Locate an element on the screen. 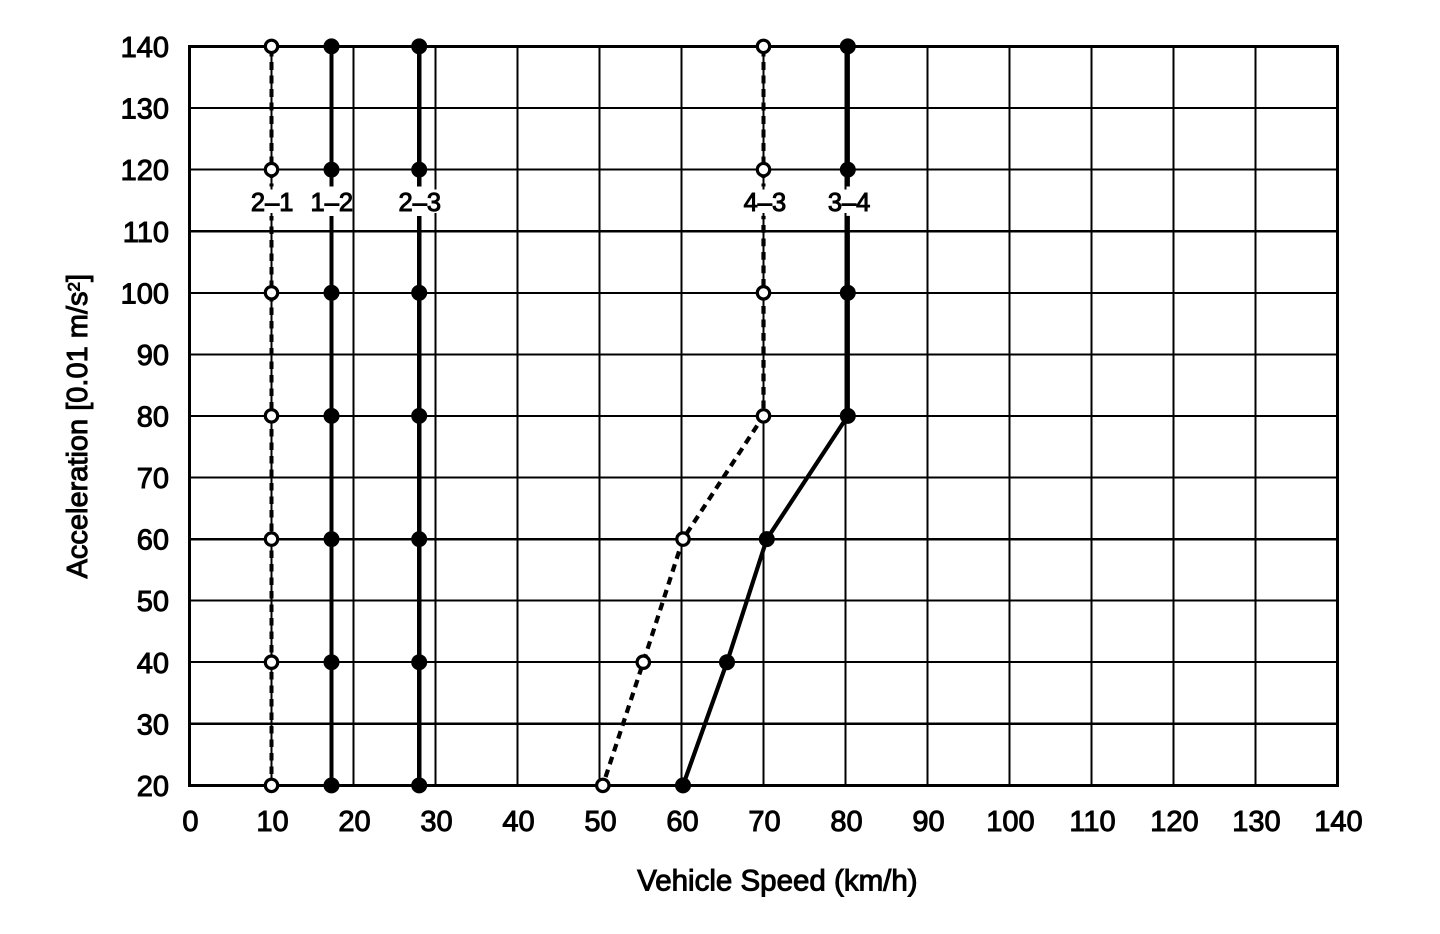 This screenshot has width=1440, height=934. svg-text: 3–4 is located at coordinates (849, 203).